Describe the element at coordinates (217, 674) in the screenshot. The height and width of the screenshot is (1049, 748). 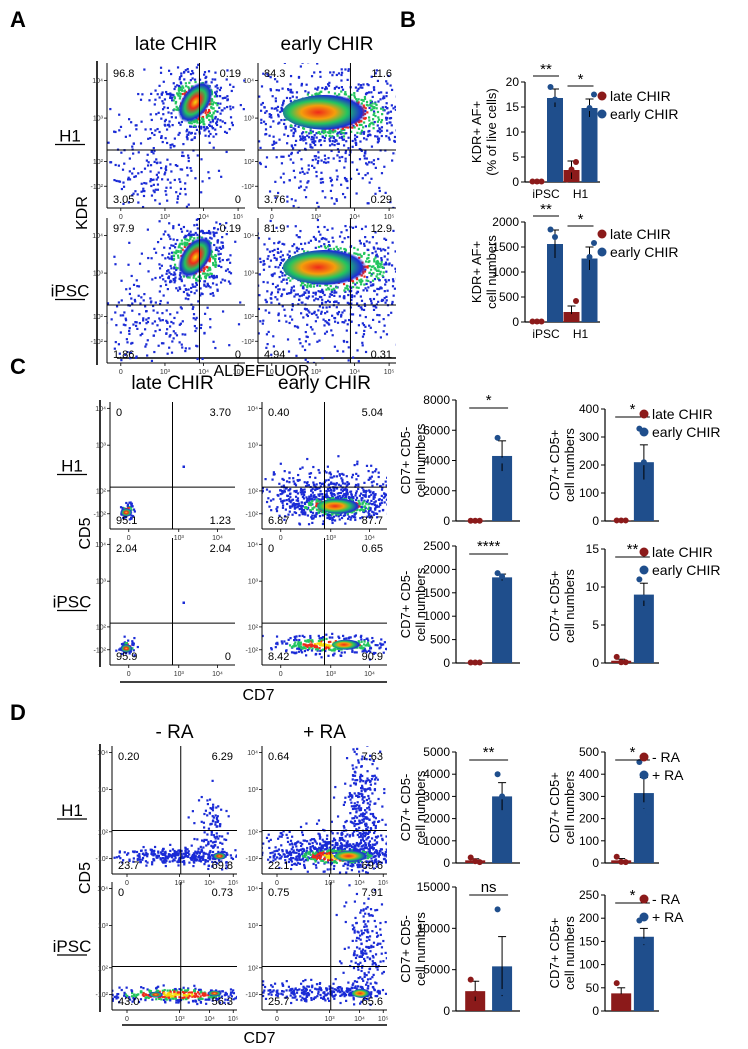
I see `x-tick-label: 10⁴` at that location.